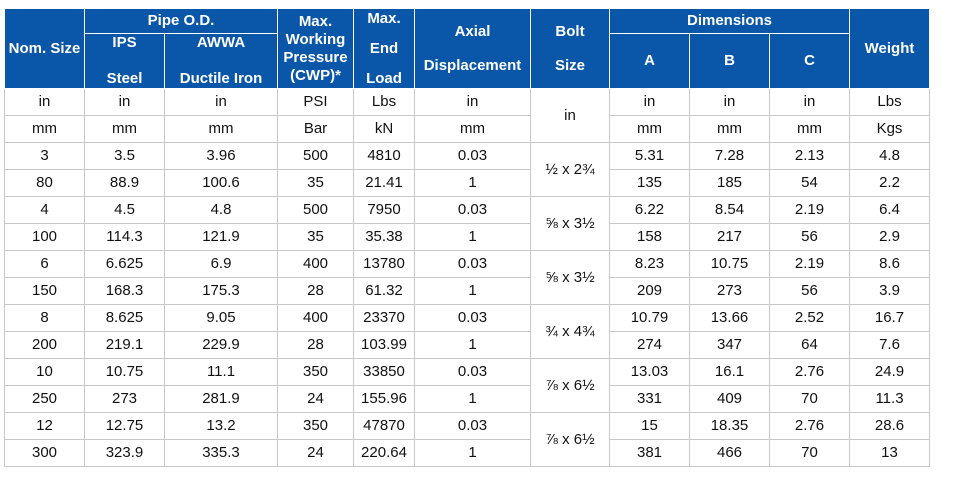 The height and width of the screenshot is (500, 959). I want to click on table-cell: 121.9, so click(221, 237).